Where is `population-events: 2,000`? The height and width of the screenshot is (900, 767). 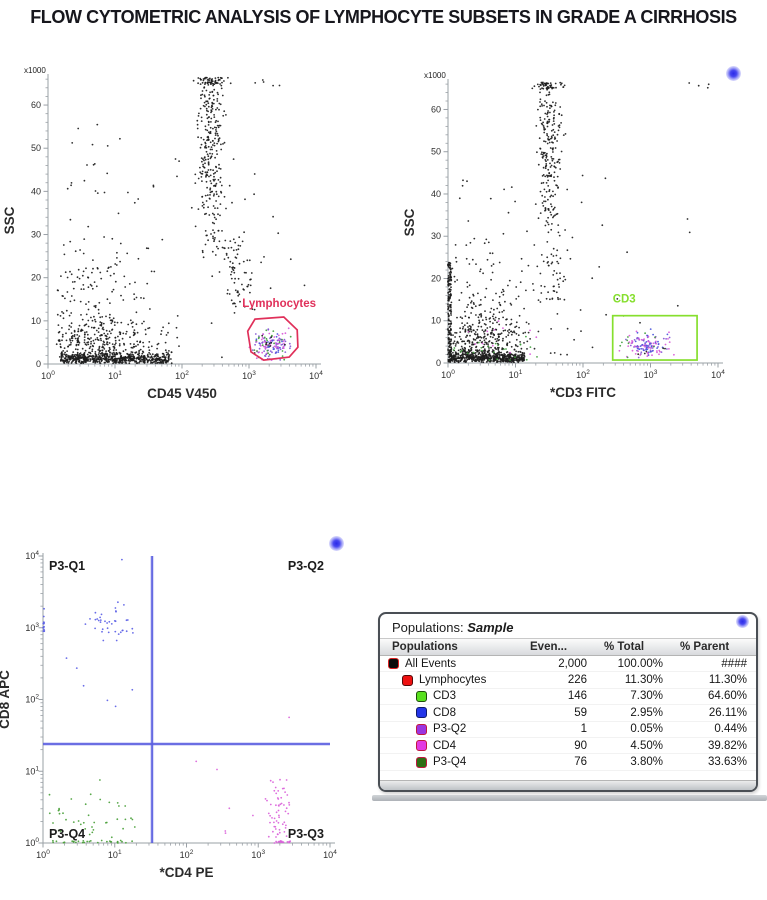
population-events: 2,000 is located at coordinates (572, 663).